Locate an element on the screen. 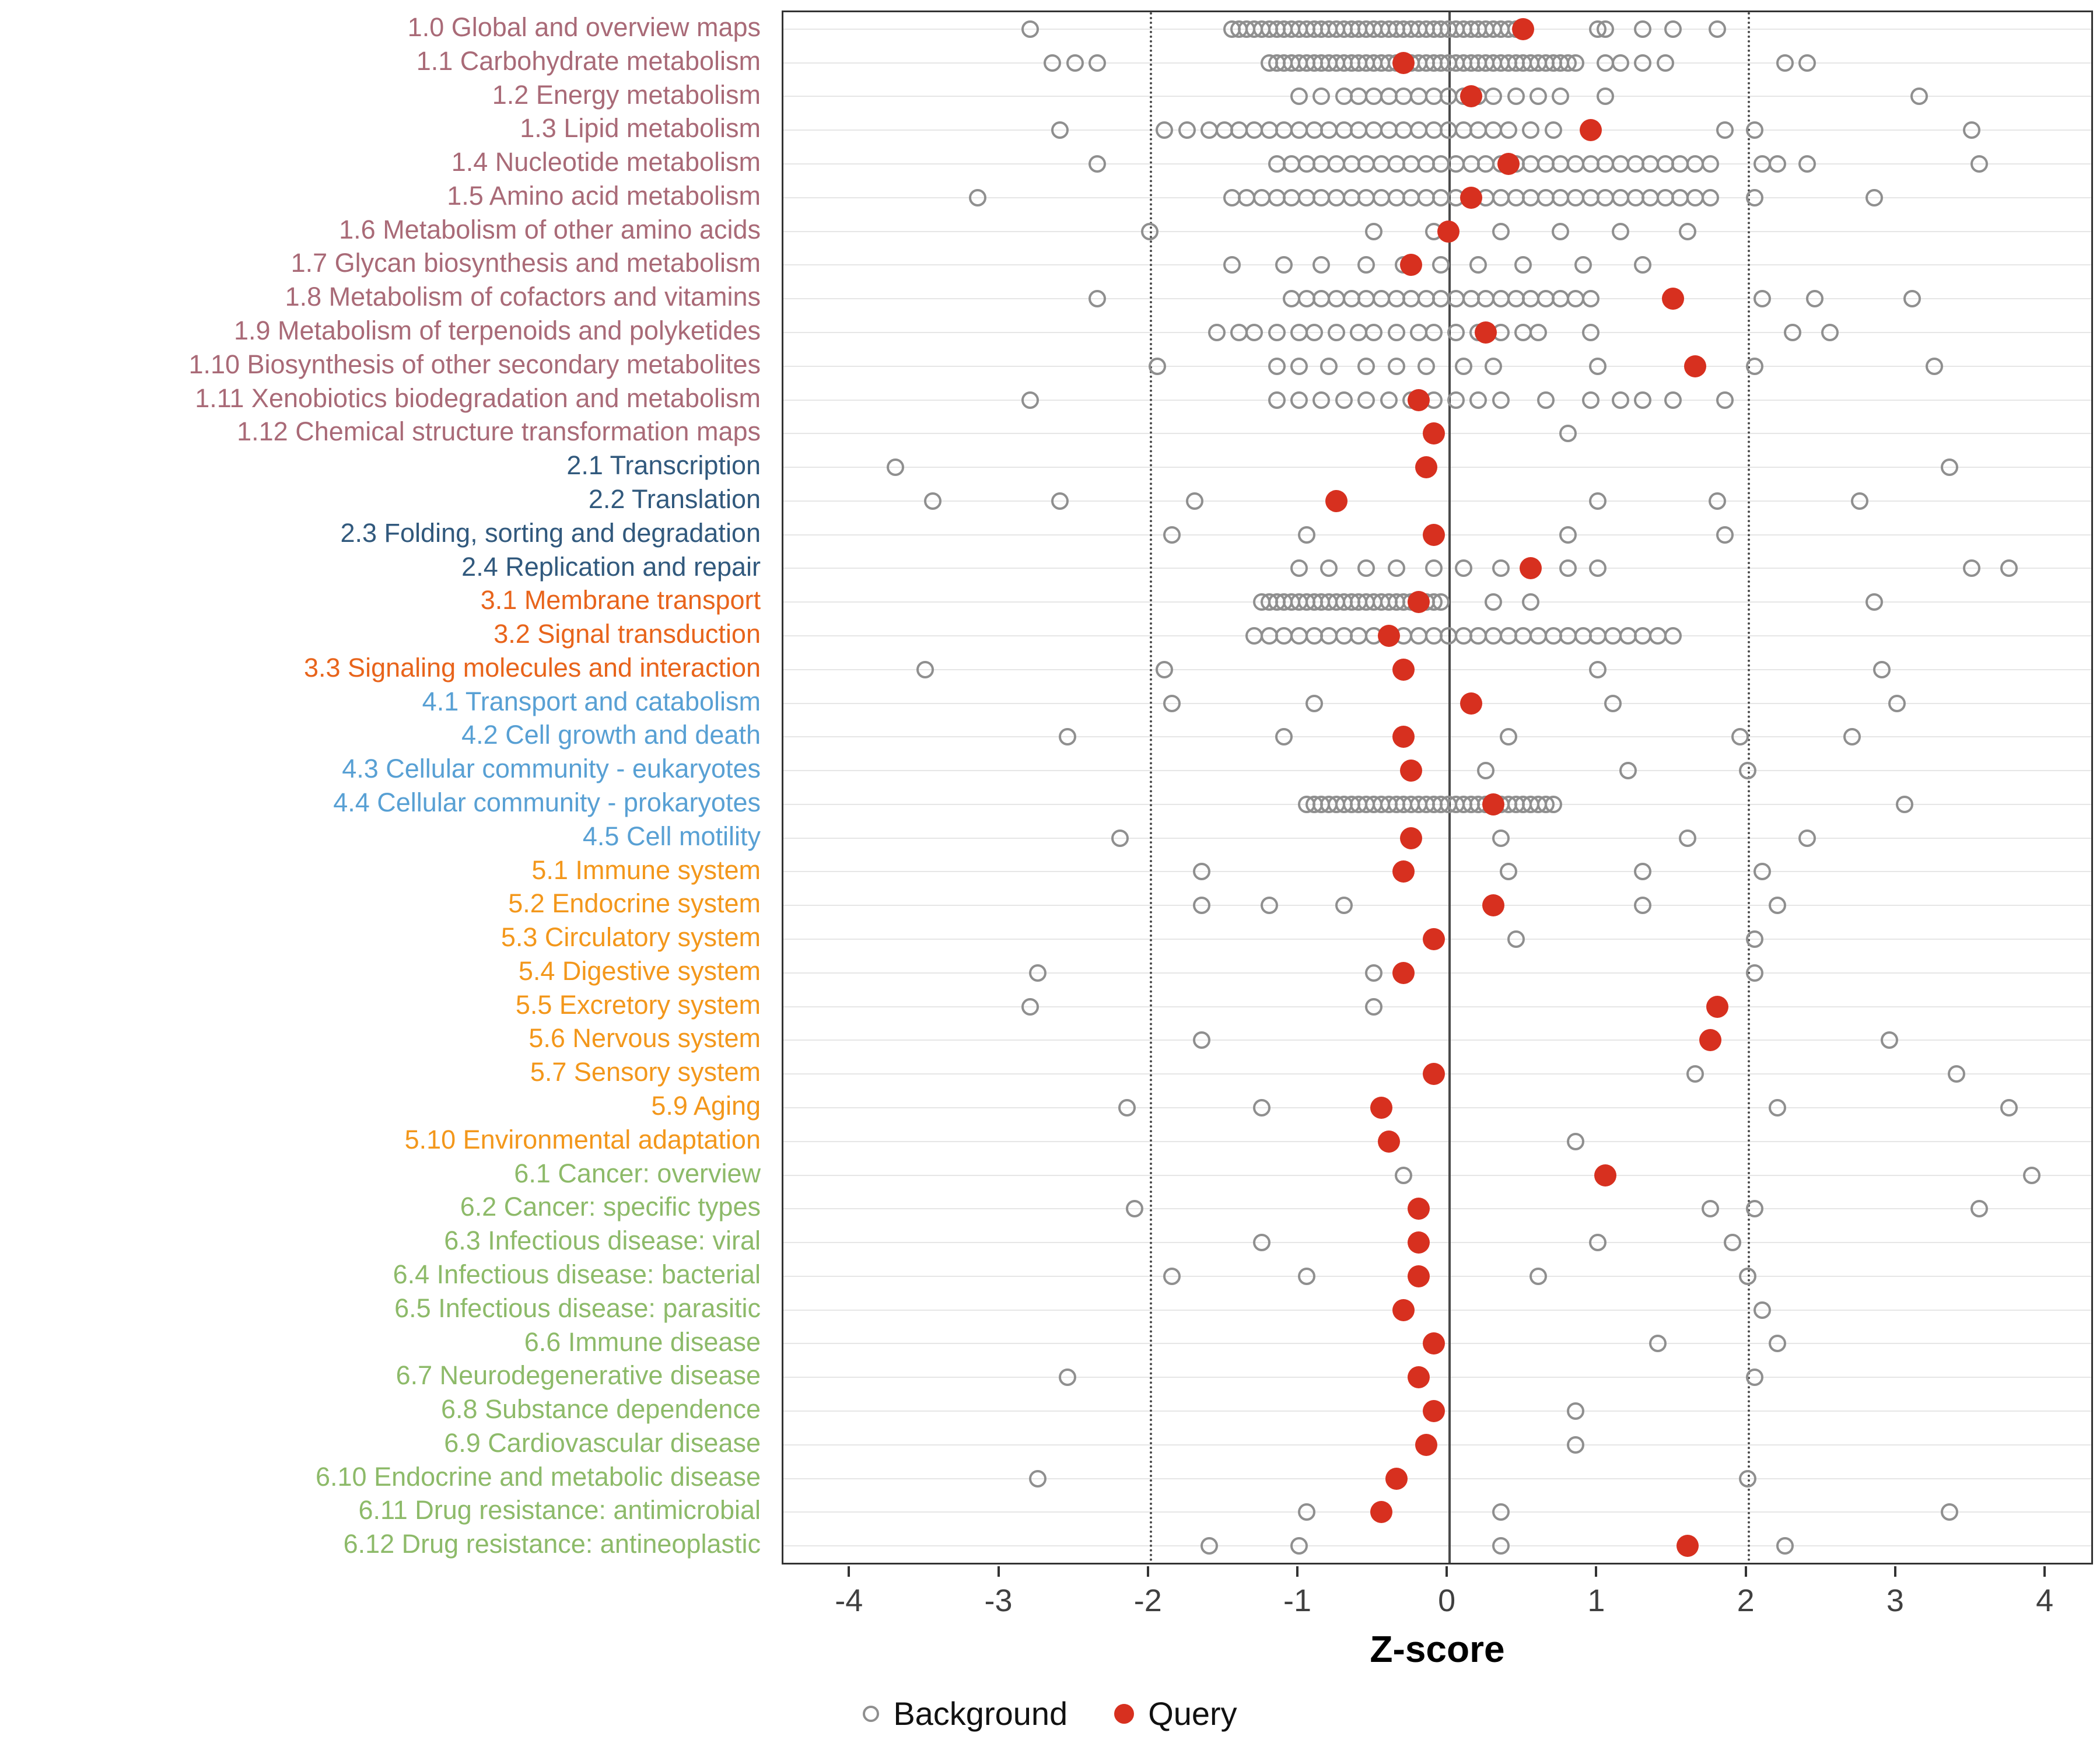 The height and width of the screenshot is (1750, 2100). y-axis-label: 5.10 Environmental adaptation is located at coordinates (582, 1139).